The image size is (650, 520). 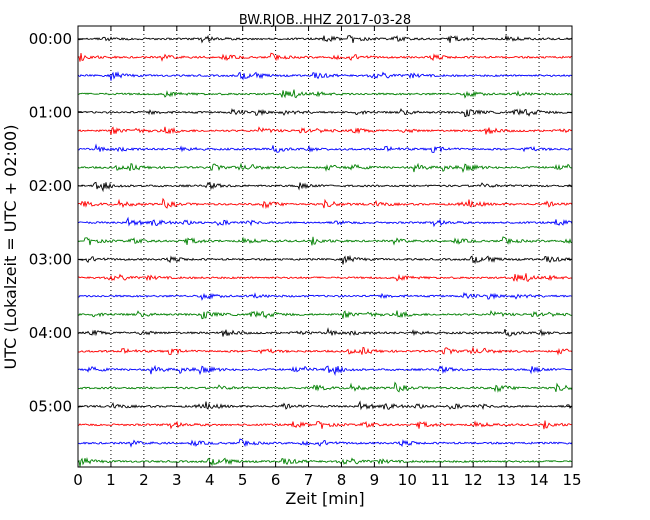 What do you see at coordinates (407, 480) in the screenshot?
I see `x-tick-label: 10` at bounding box center [407, 480].